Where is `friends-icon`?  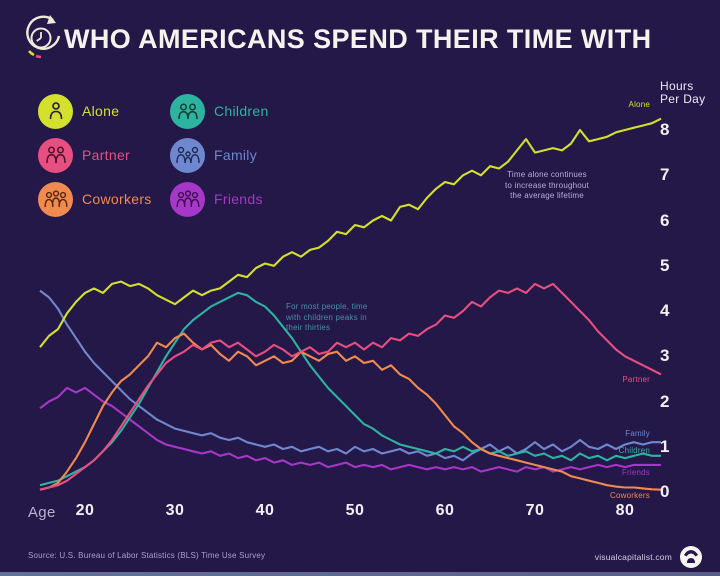 friends-icon is located at coordinates (187, 199).